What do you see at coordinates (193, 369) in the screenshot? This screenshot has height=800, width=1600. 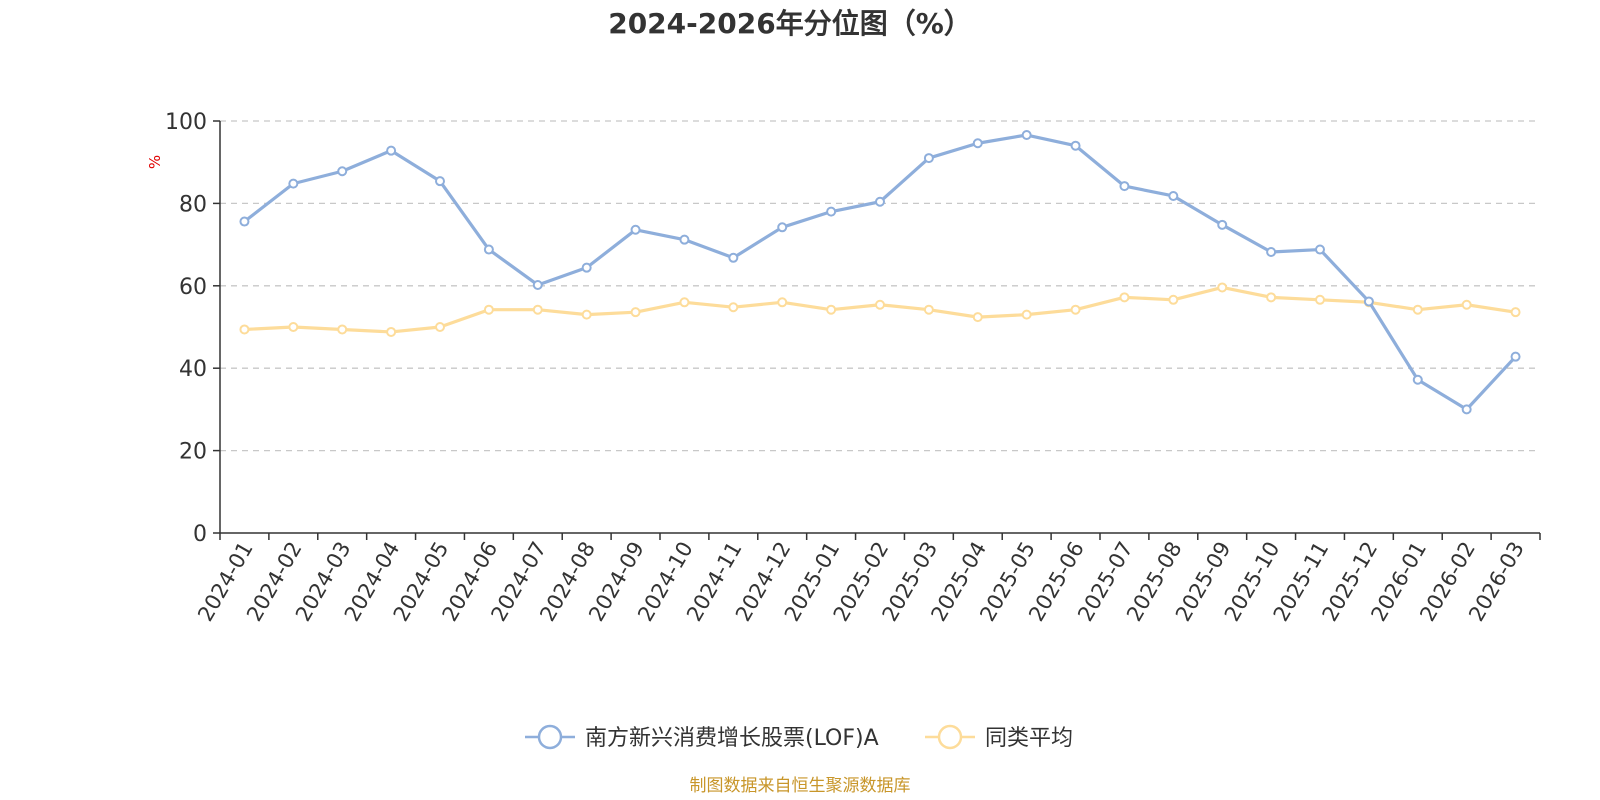 I see `y-tick-label: 40` at bounding box center [193, 369].